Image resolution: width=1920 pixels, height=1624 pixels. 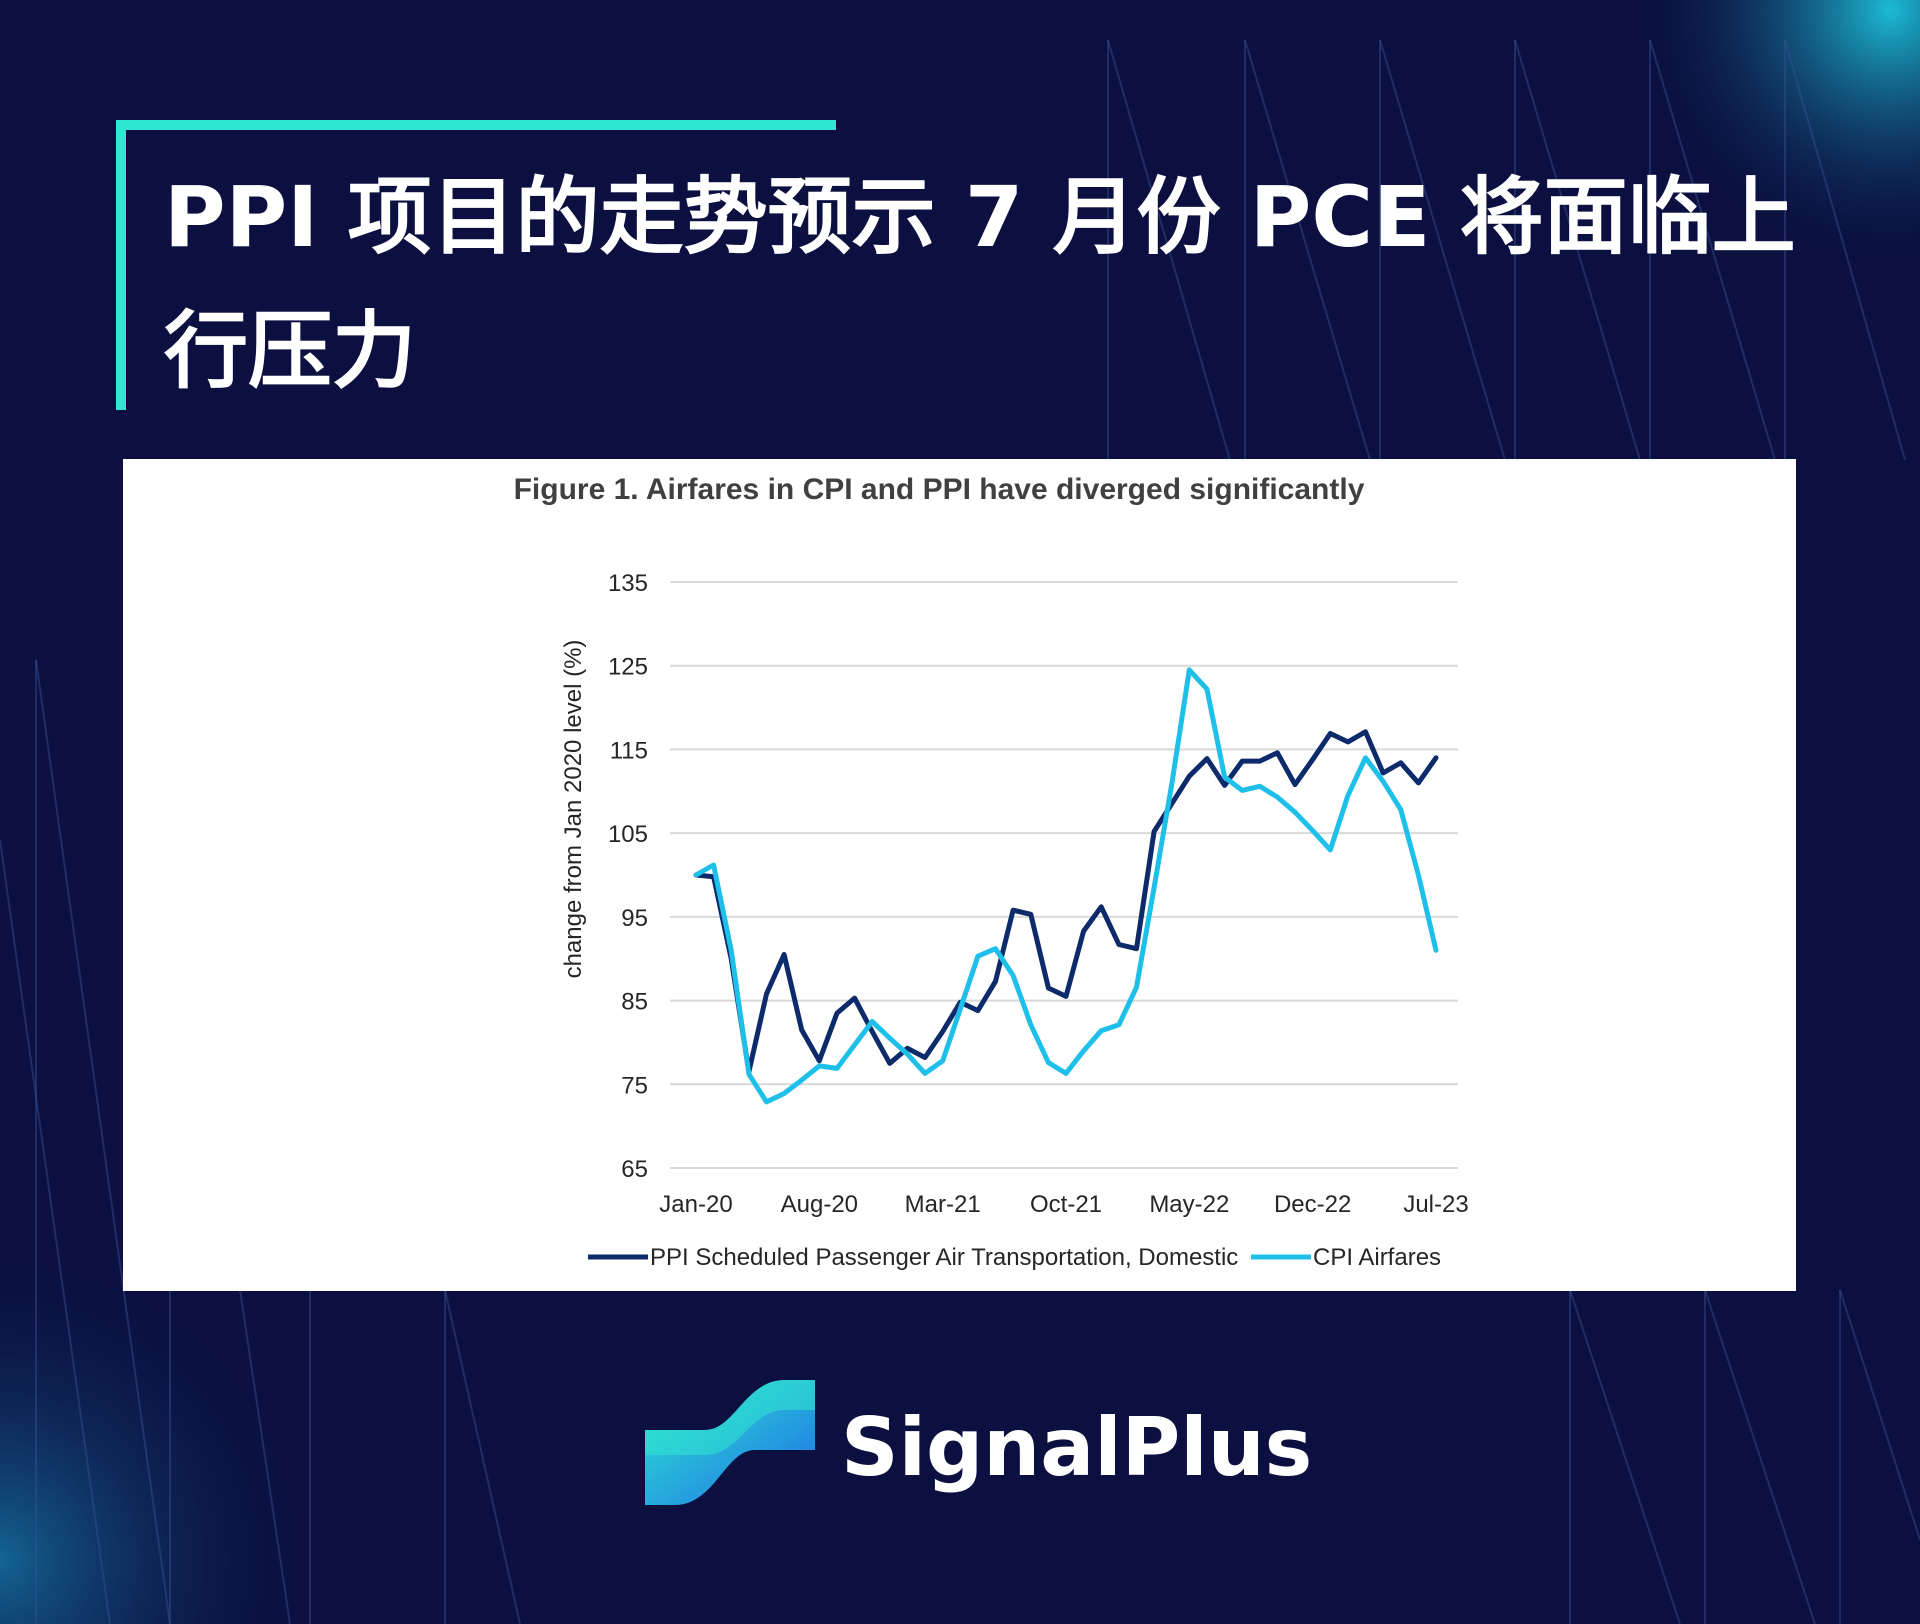 What do you see at coordinates (695, 1204) in the screenshot?
I see `x-tick-label: Jan-20` at bounding box center [695, 1204].